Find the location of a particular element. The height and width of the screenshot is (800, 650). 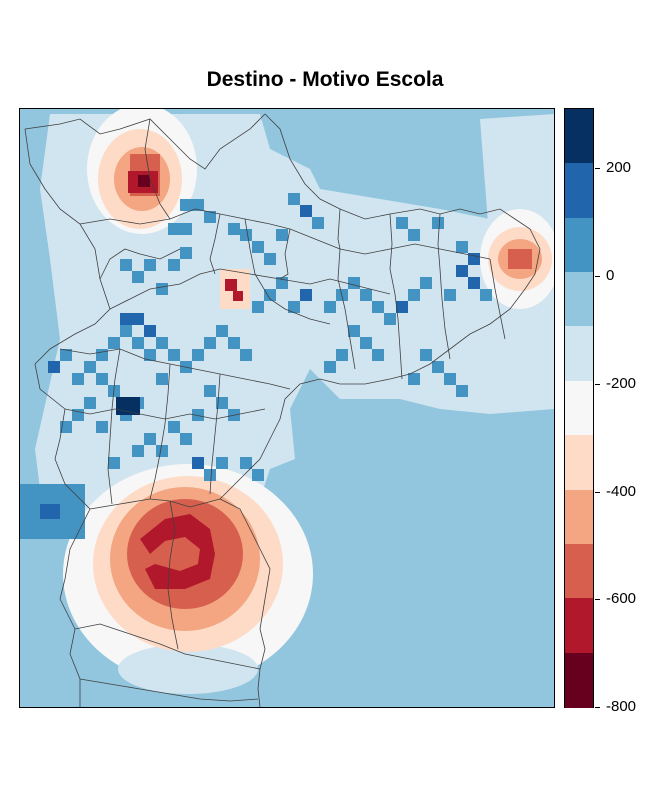

color-legend-bar is located at coordinates (579, 408).